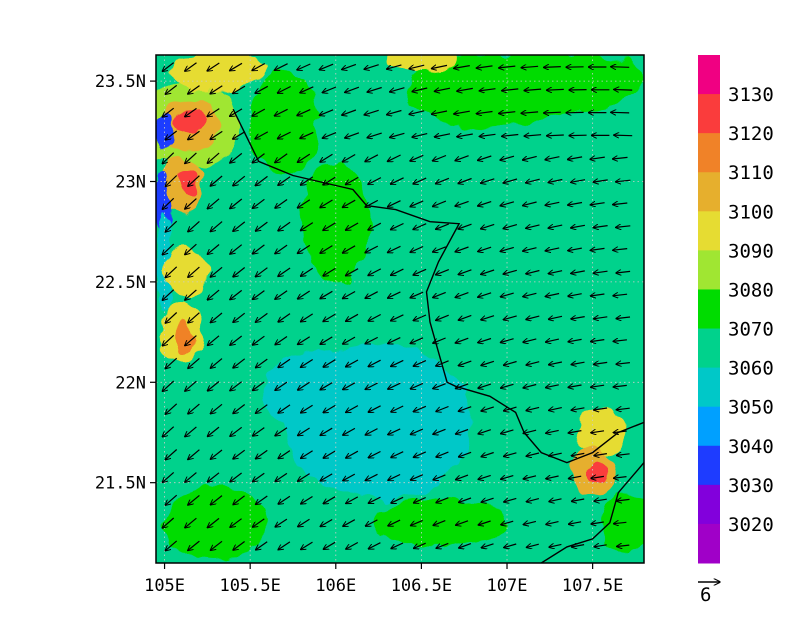 This screenshot has width=800, height=618. Describe the element at coordinates (751, 408) in the screenshot. I see `colorbar-label: 3050` at that location.